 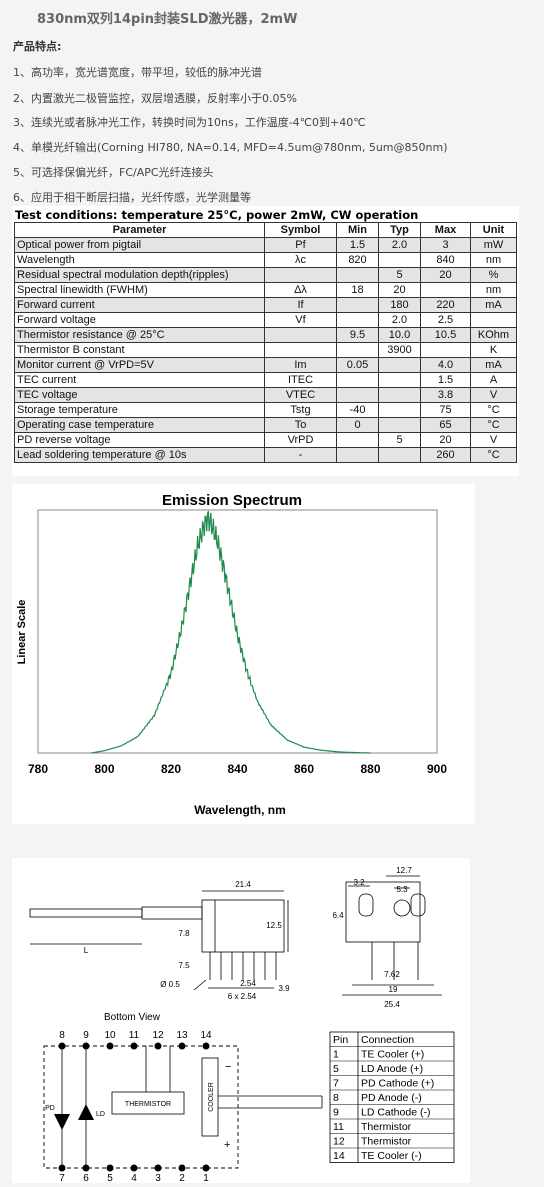 I want to click on min-cell: 9.5, so click(x=357, y=335).